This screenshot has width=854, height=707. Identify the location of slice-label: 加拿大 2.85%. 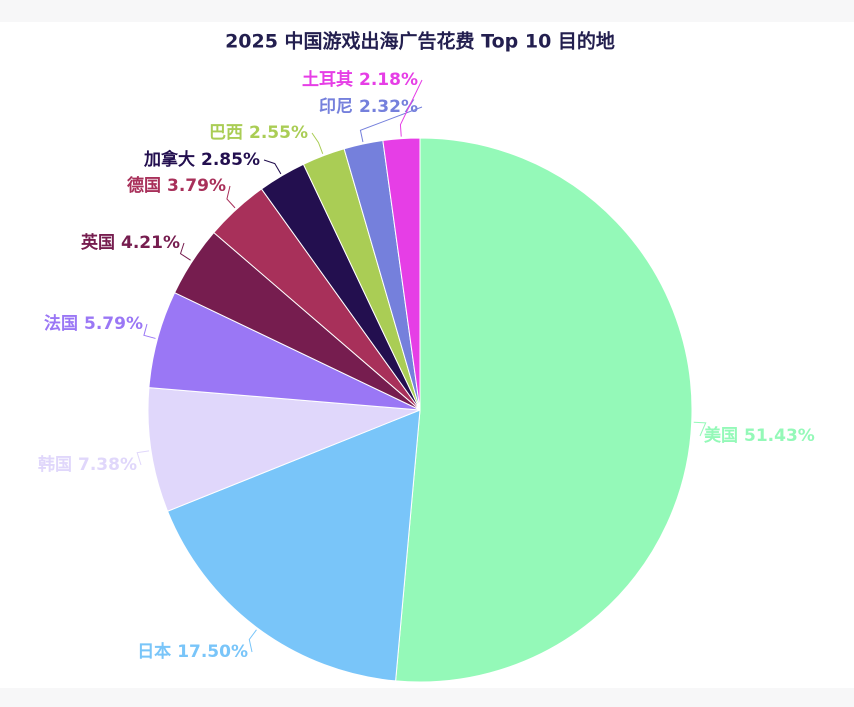
(201, 159).